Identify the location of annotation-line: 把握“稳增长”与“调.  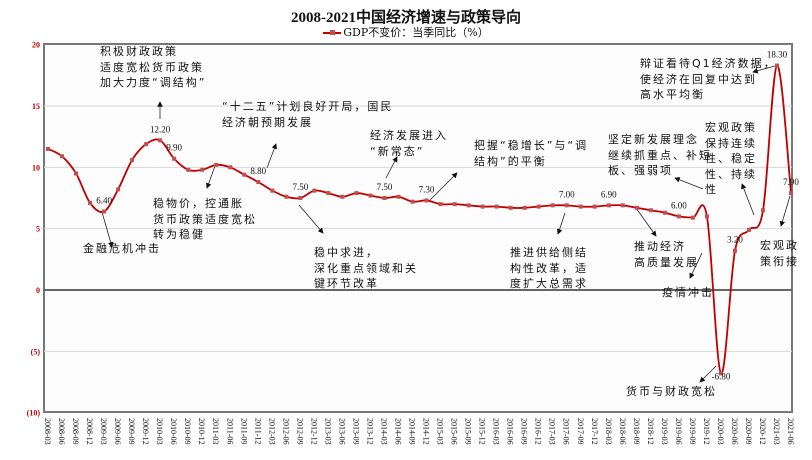
(531, 145).